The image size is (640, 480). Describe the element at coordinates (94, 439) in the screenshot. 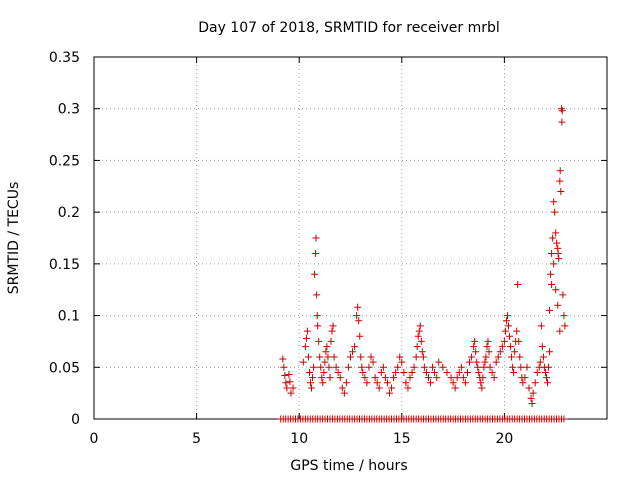

I see `x-tick-label: 0` at that location.